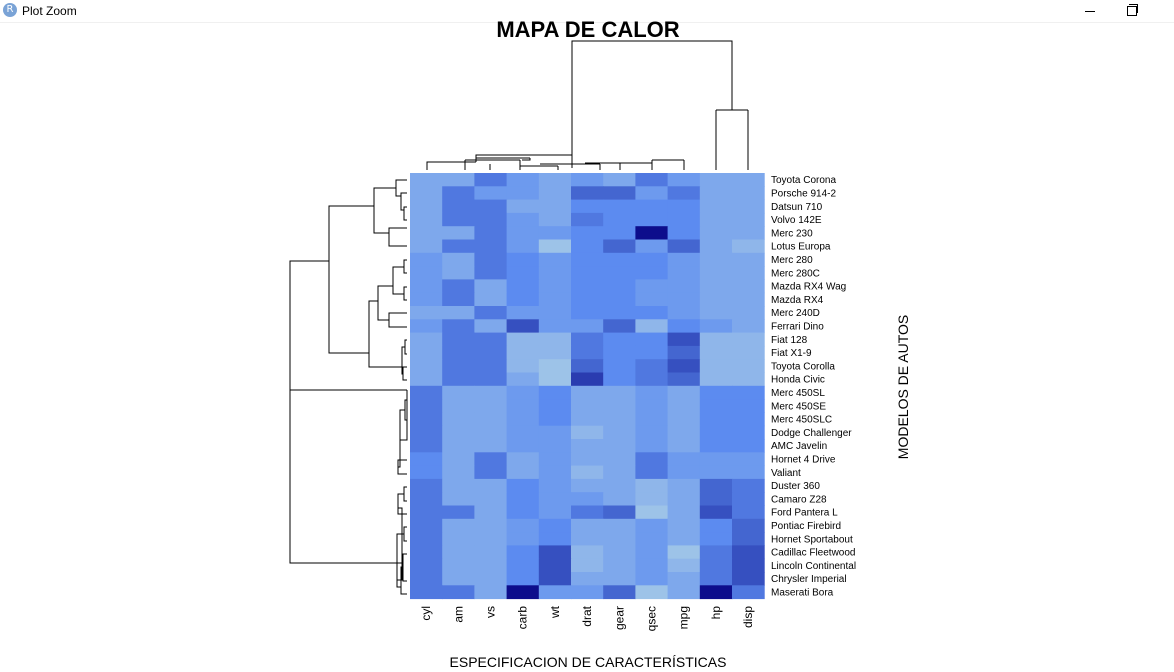  Describe the element at coordinates (348, 387) in the screenshot. I see `row-dendrogram` at that location.